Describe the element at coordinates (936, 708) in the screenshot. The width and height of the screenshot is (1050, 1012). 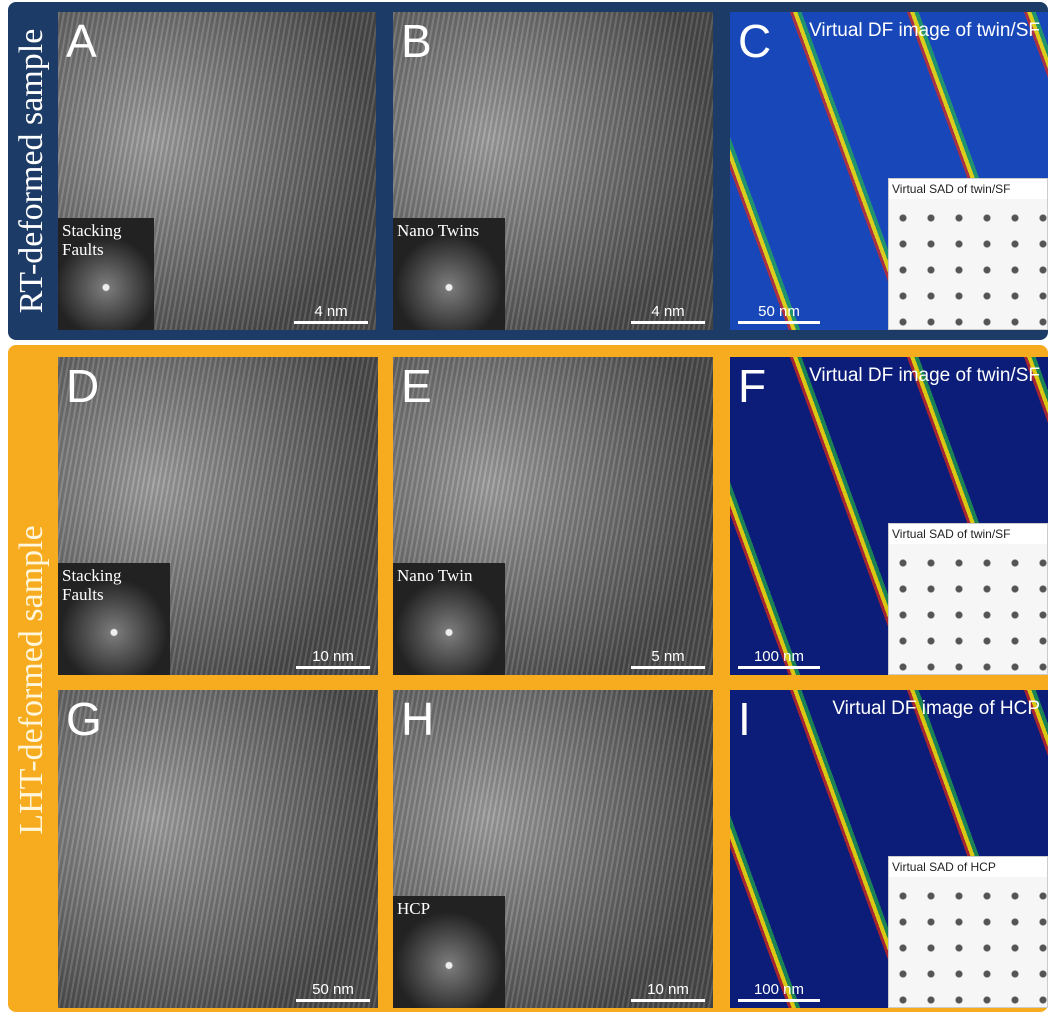
I see `panel-title: Virtual DF image of HCP` at that location.